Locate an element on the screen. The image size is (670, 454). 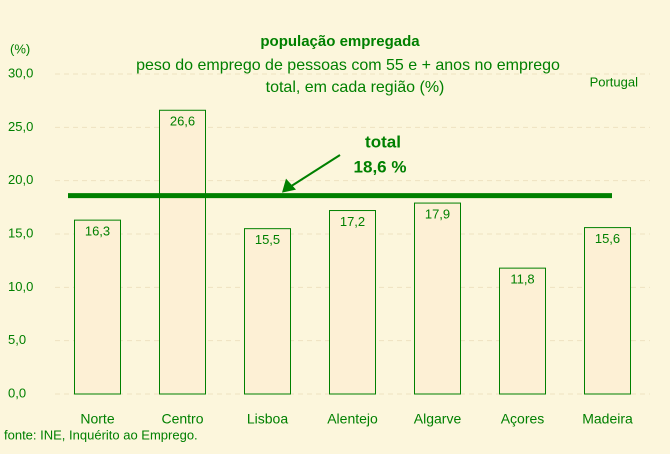
x-tick-label: Alentejo is located at coordinates (352, 419).